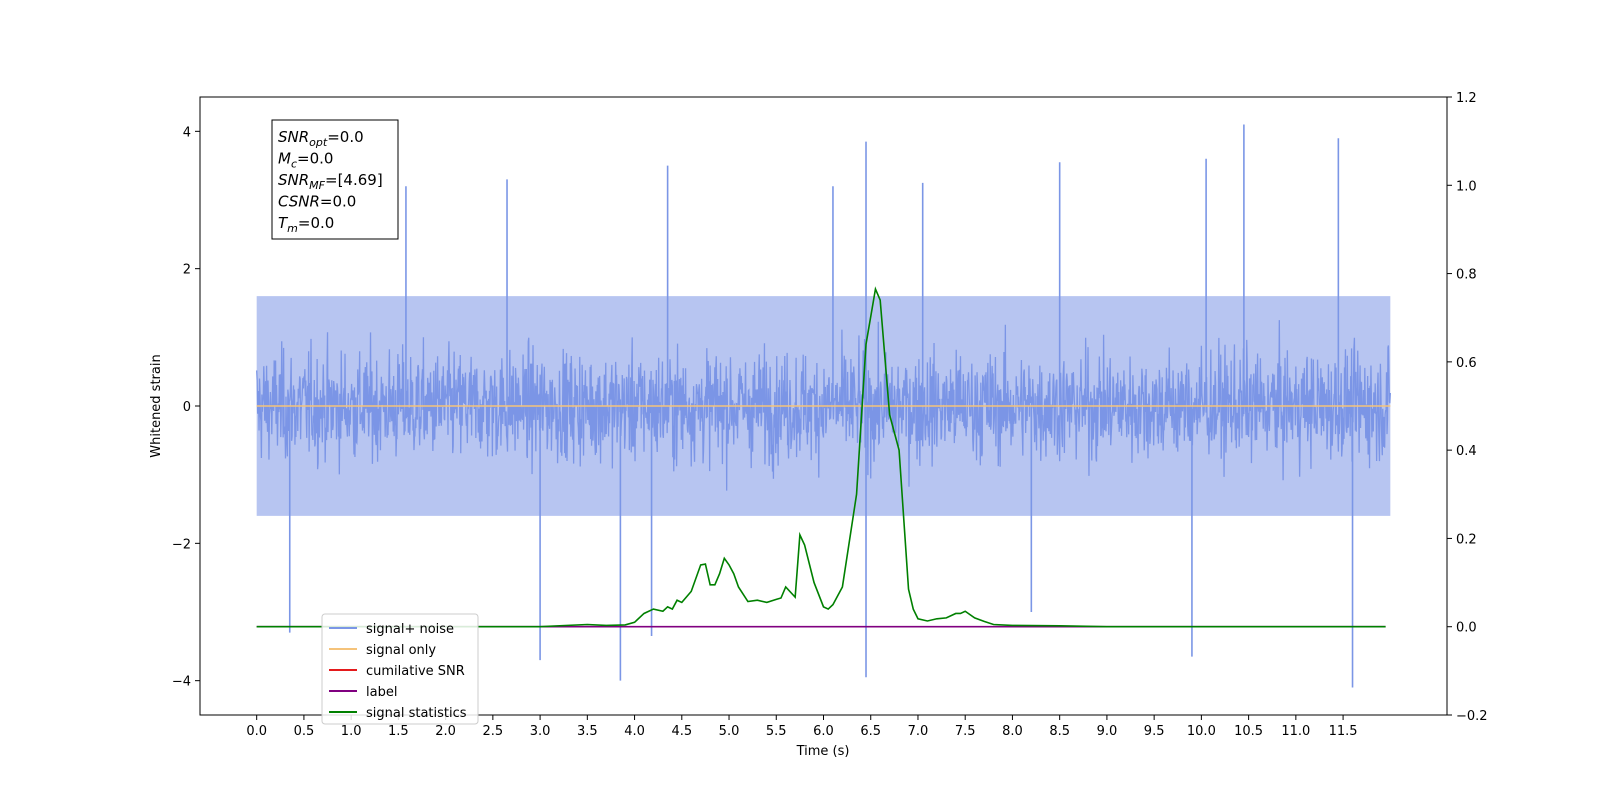  What do you see at coordinates (1107, 731) in the screenshot?
I see `x-tick-label: 9.0` at bounding box center [1107, 731].